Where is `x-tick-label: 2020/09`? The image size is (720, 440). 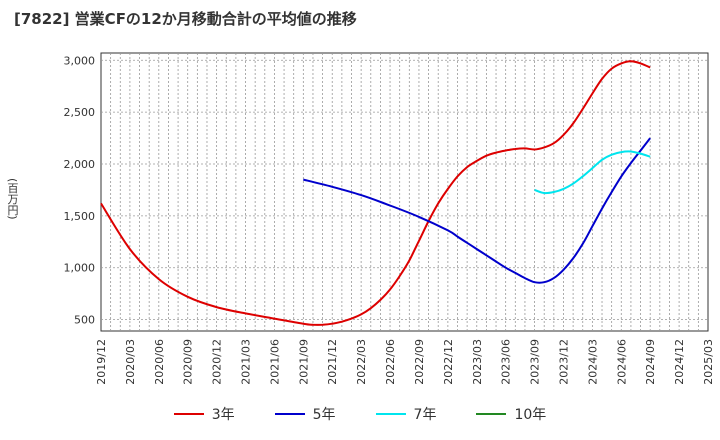
x-tick-label: 2020/09 is located at coordinates (188, 362).